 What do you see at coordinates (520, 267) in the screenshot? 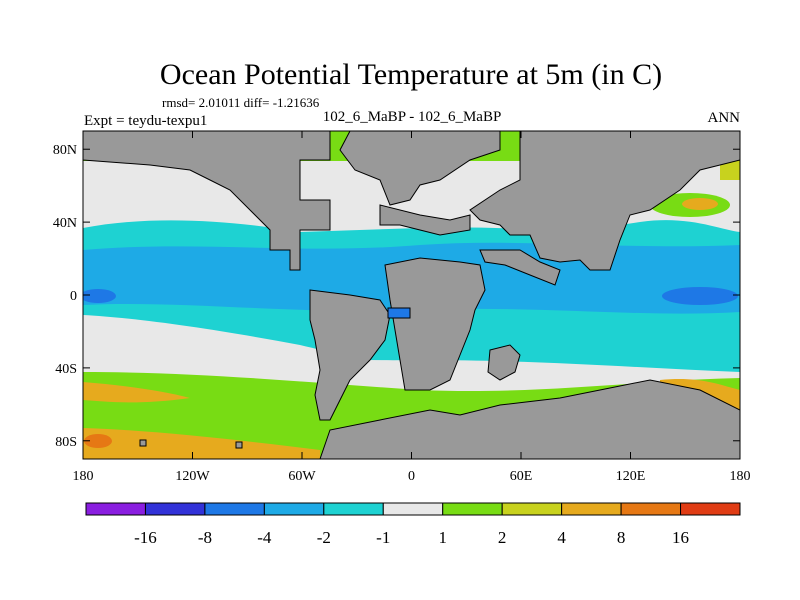
I see `land-arabia-india` at bounding box center [520, 267].